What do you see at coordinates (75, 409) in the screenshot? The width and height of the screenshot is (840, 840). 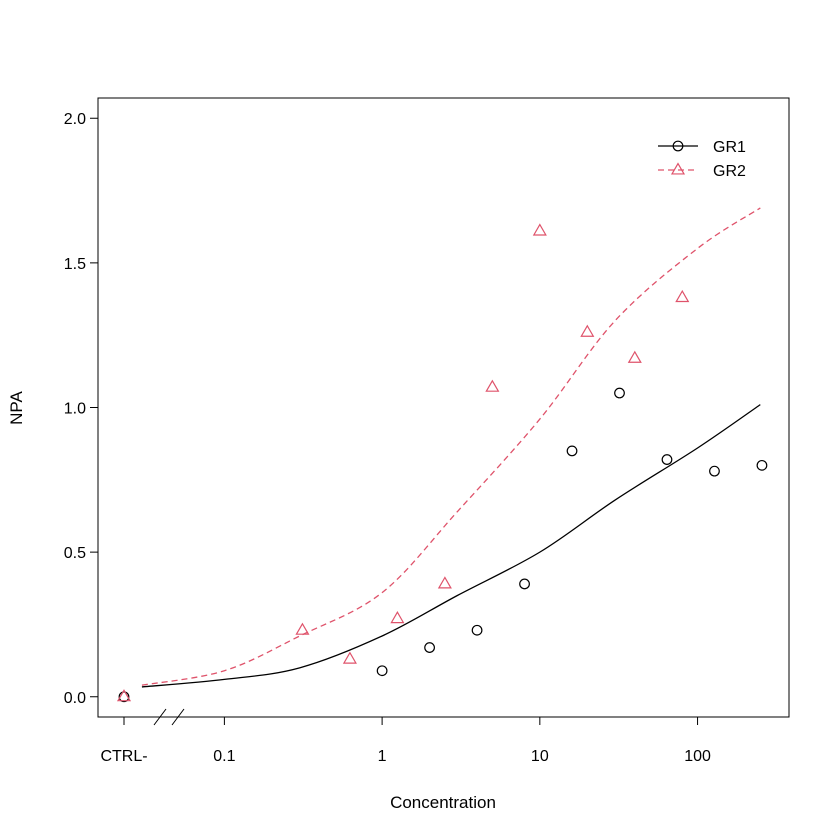 I see `y-tick-label: 1.0` at bounding box center [75, 409].